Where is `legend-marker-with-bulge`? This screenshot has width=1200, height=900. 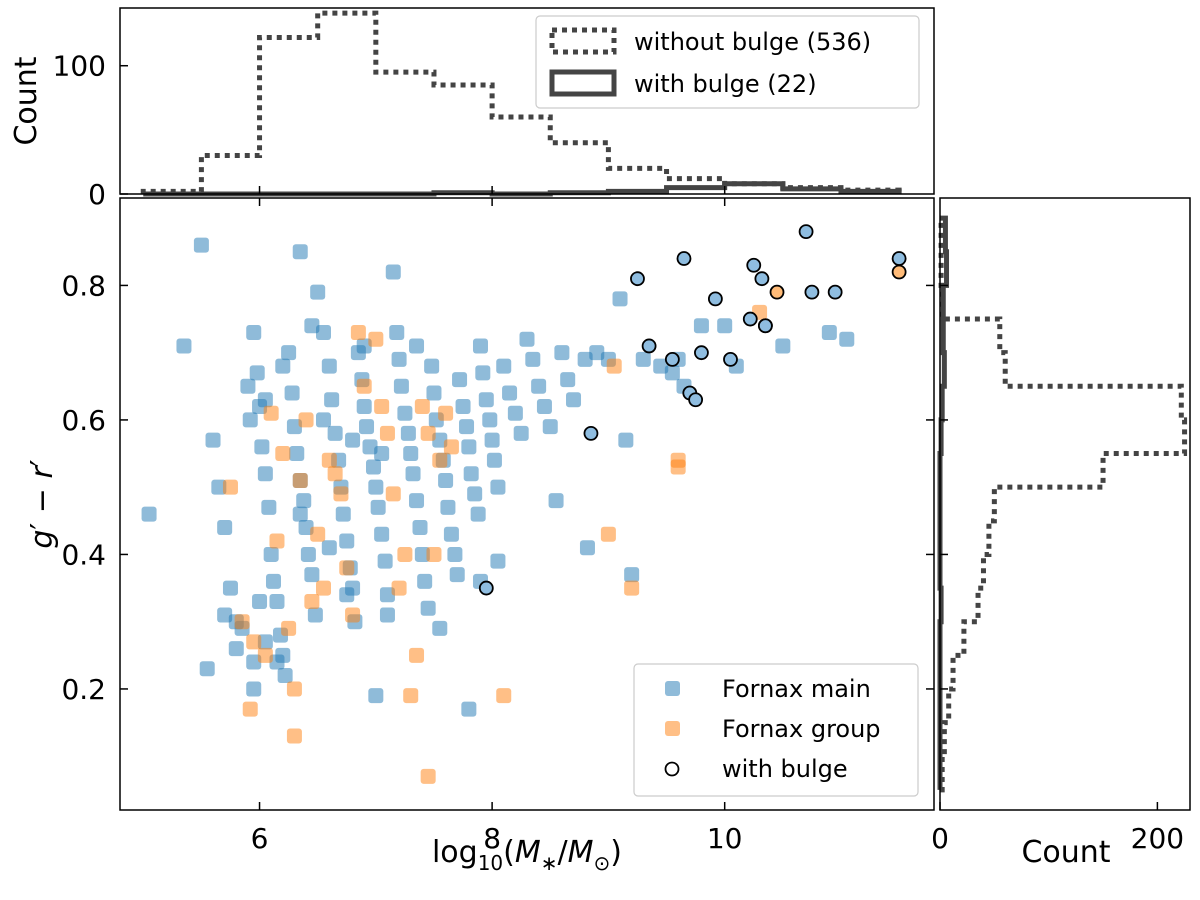 legend-marker-with-bulge is located at coordinates (672, 769).